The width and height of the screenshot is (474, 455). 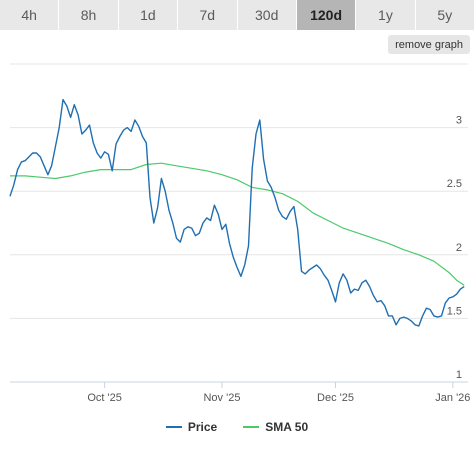 I want to click on tab-1y: 1y, so click(x=386, y=15).